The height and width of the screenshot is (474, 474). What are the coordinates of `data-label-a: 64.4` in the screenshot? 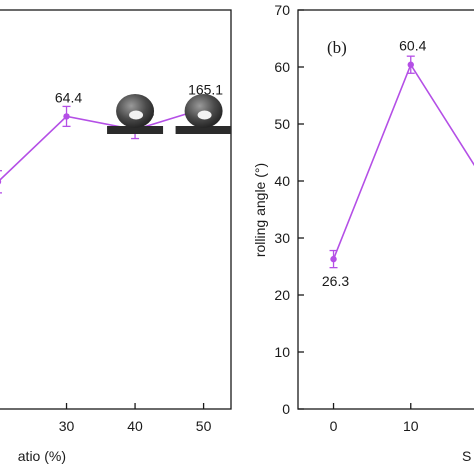 It's located at (68, 97).